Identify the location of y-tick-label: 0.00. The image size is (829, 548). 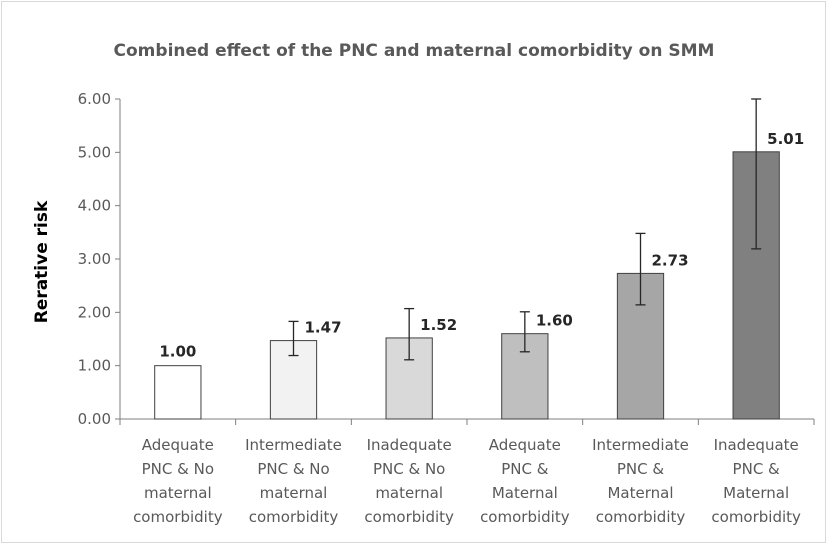
(94, 419).